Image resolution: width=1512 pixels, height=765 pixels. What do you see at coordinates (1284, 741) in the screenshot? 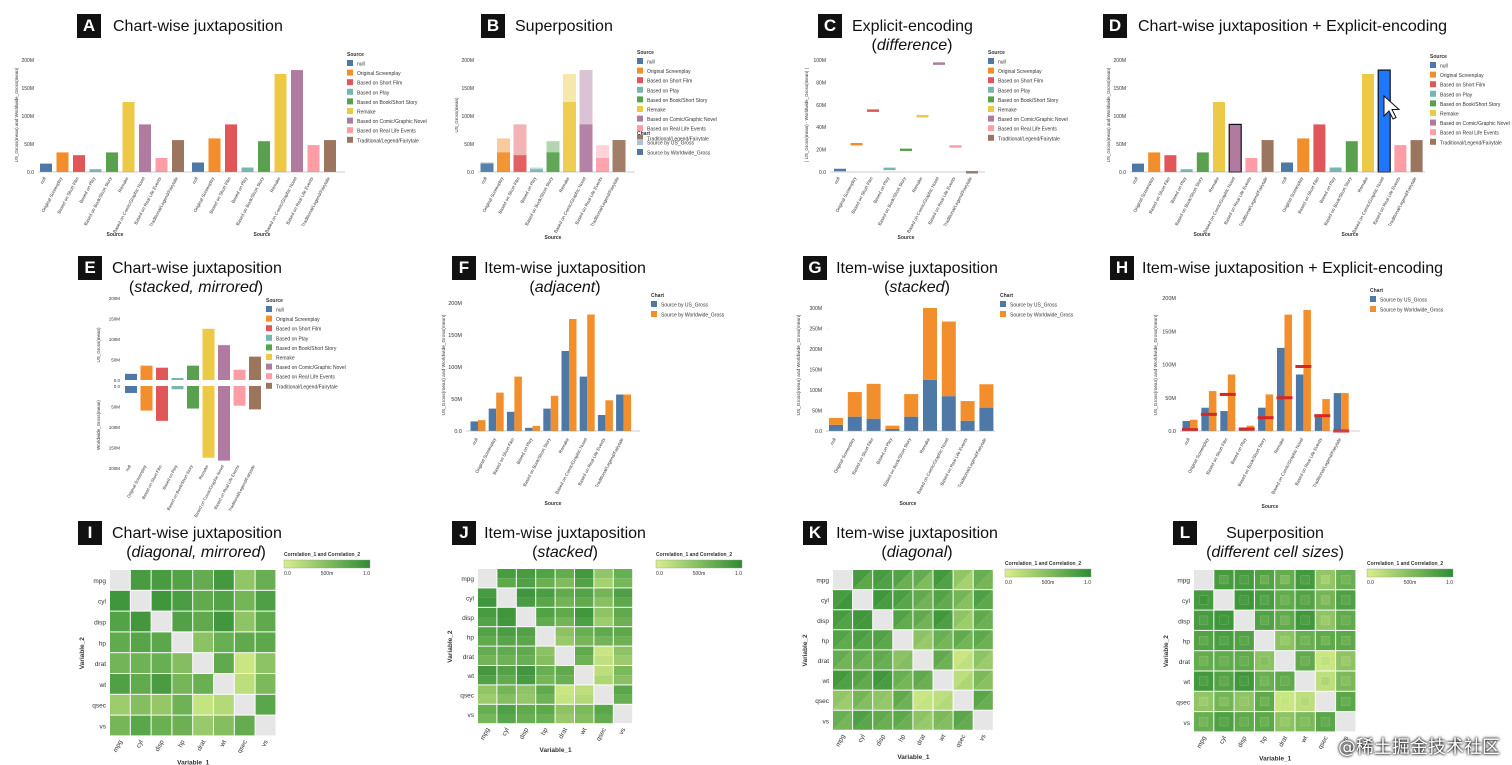
I see `x-tick-label: drat` at bounding box center [1284, 741].